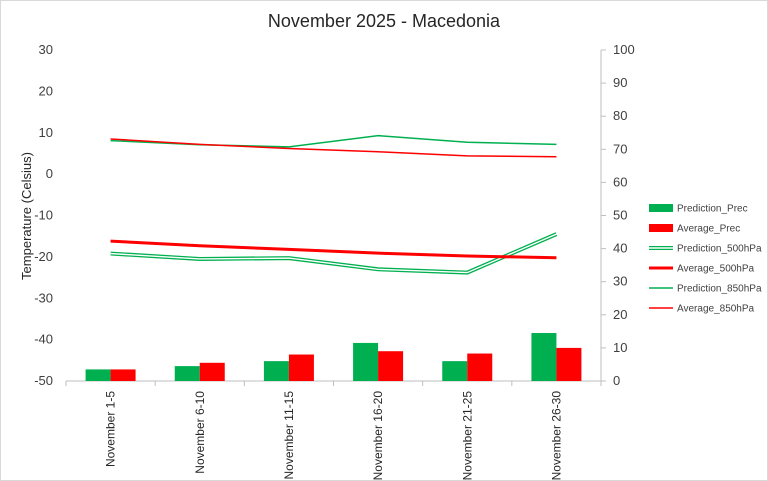 Image resolution: width=768 pixels, height=481 pixels. I want to click on y2-tick-label: 30, so click(620, 281).